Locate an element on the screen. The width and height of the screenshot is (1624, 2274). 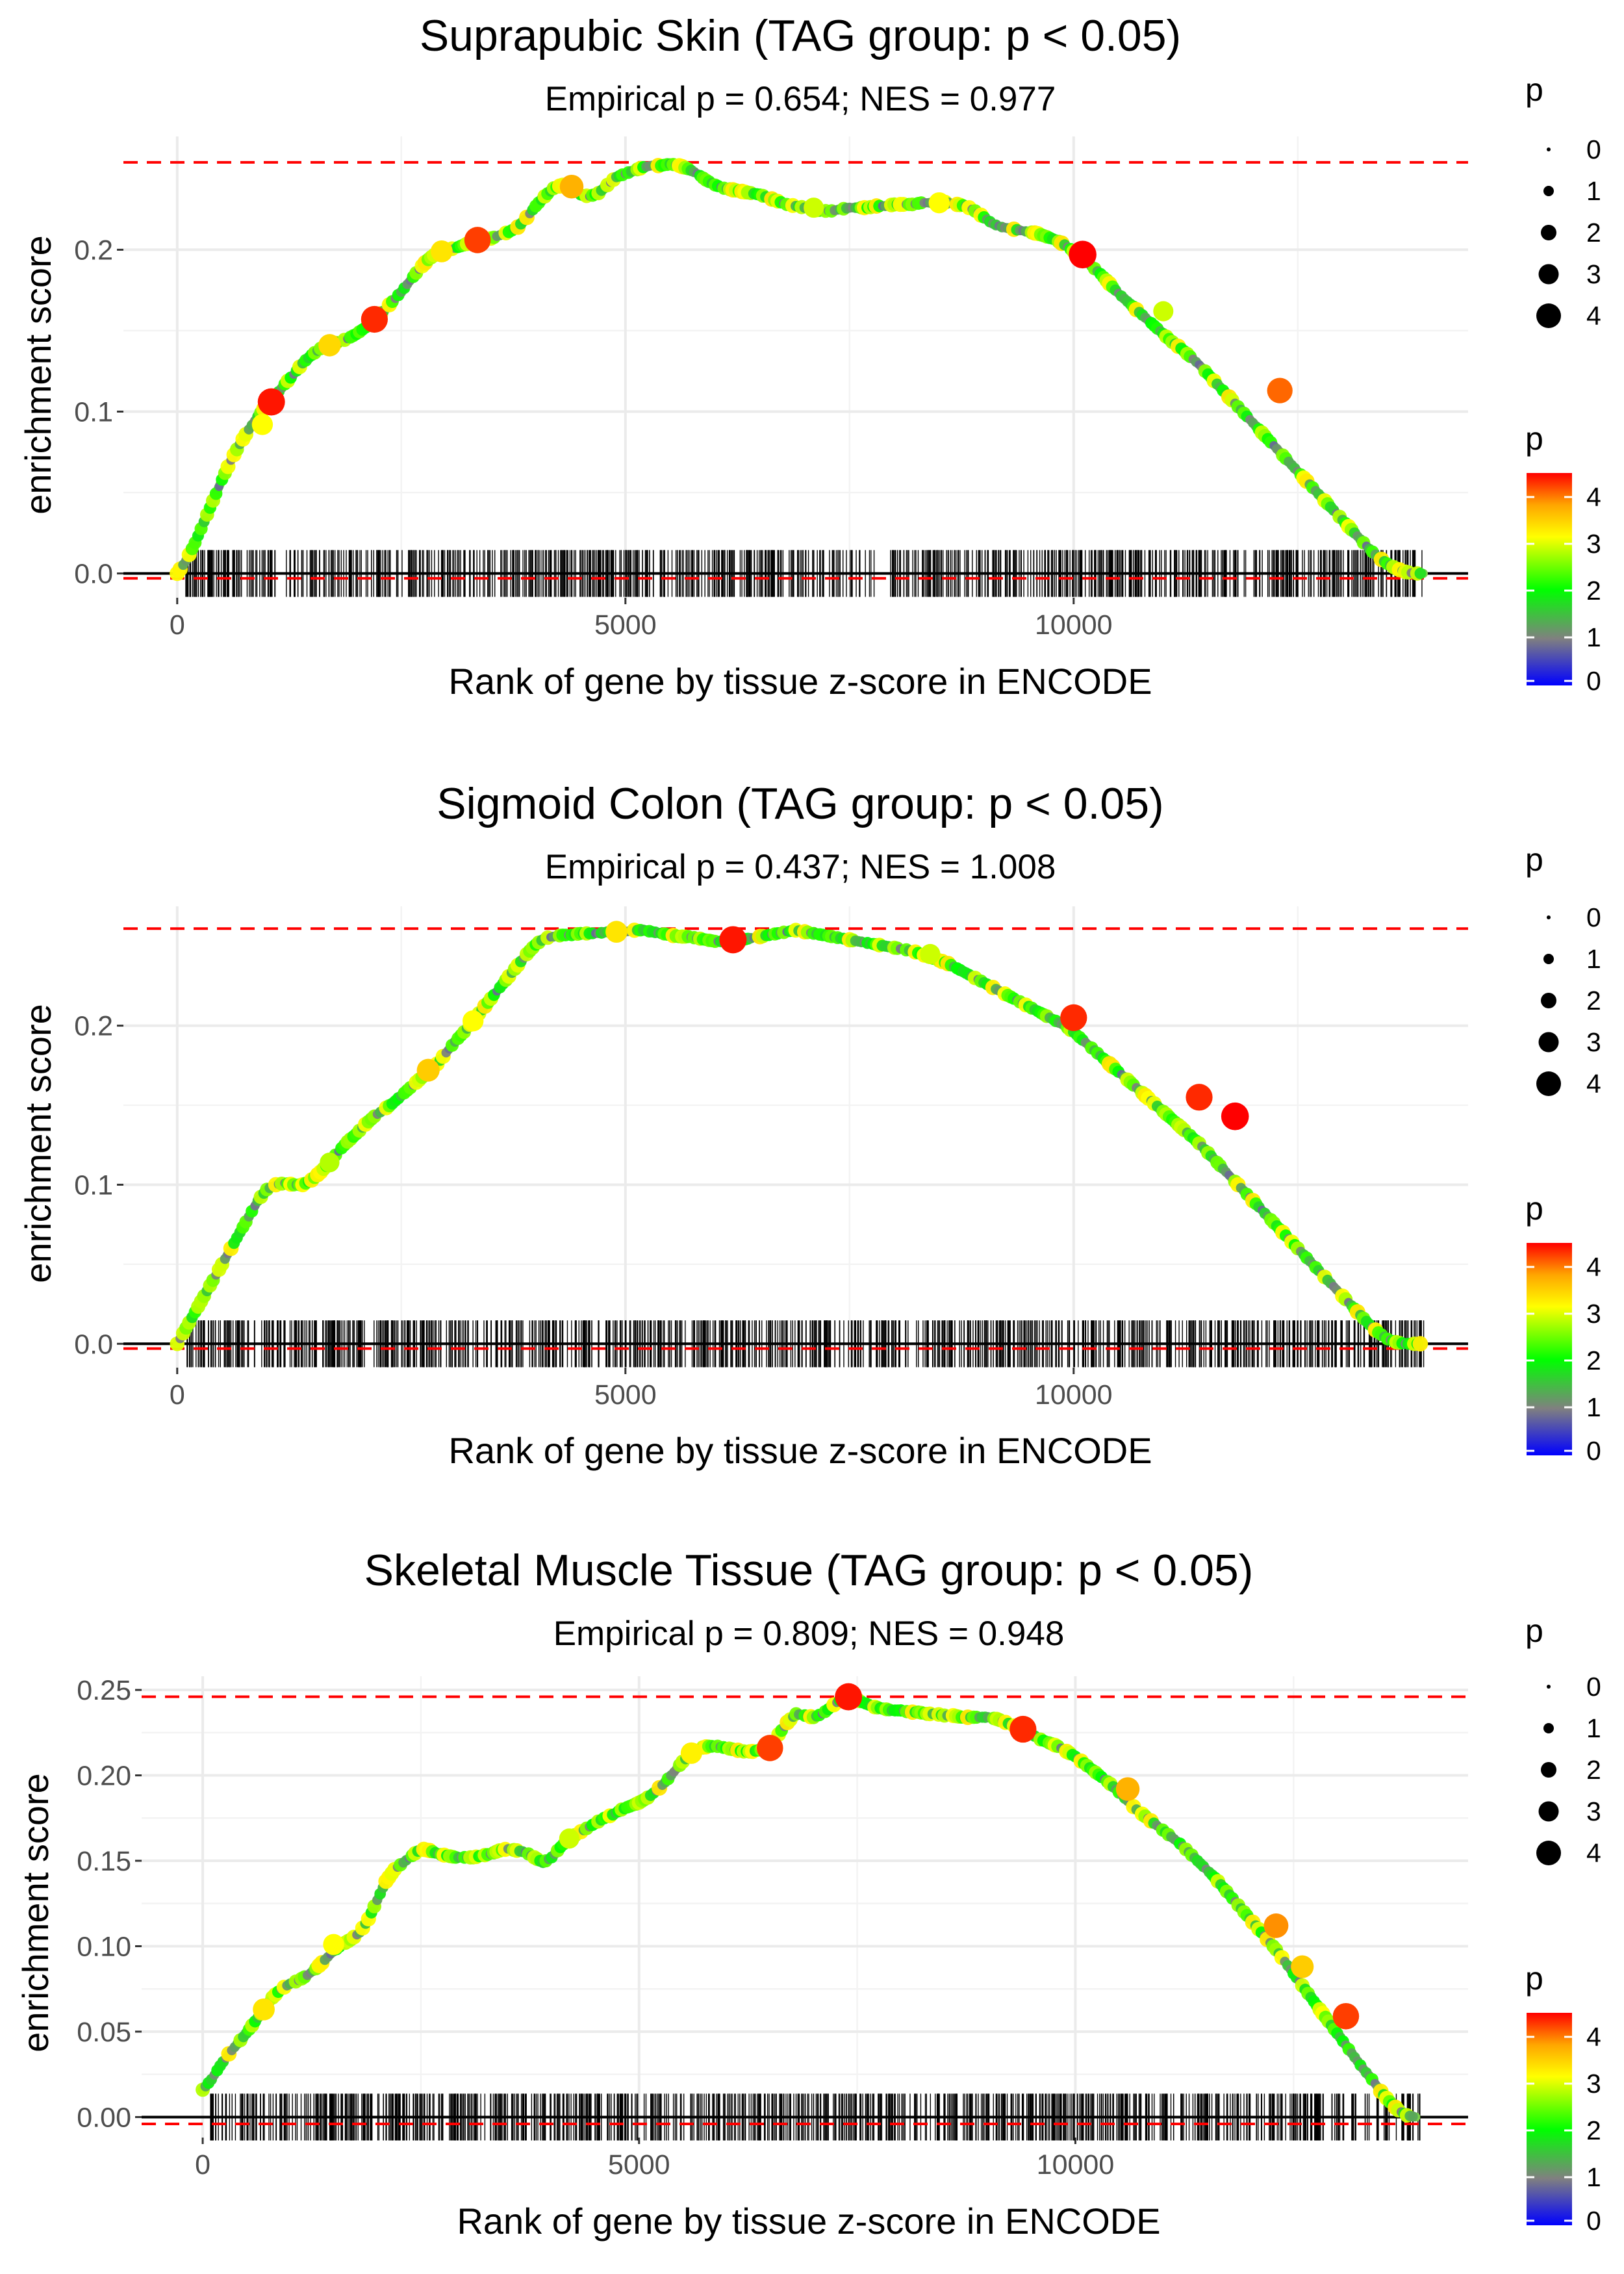
size-legend-title: p is located at coordinates (1534, 1631).